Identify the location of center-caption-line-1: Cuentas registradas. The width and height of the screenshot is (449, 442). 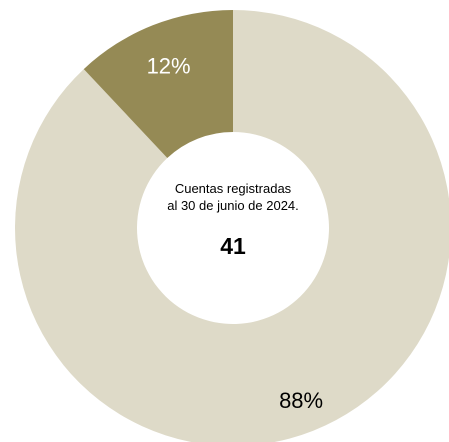
(233, 188).